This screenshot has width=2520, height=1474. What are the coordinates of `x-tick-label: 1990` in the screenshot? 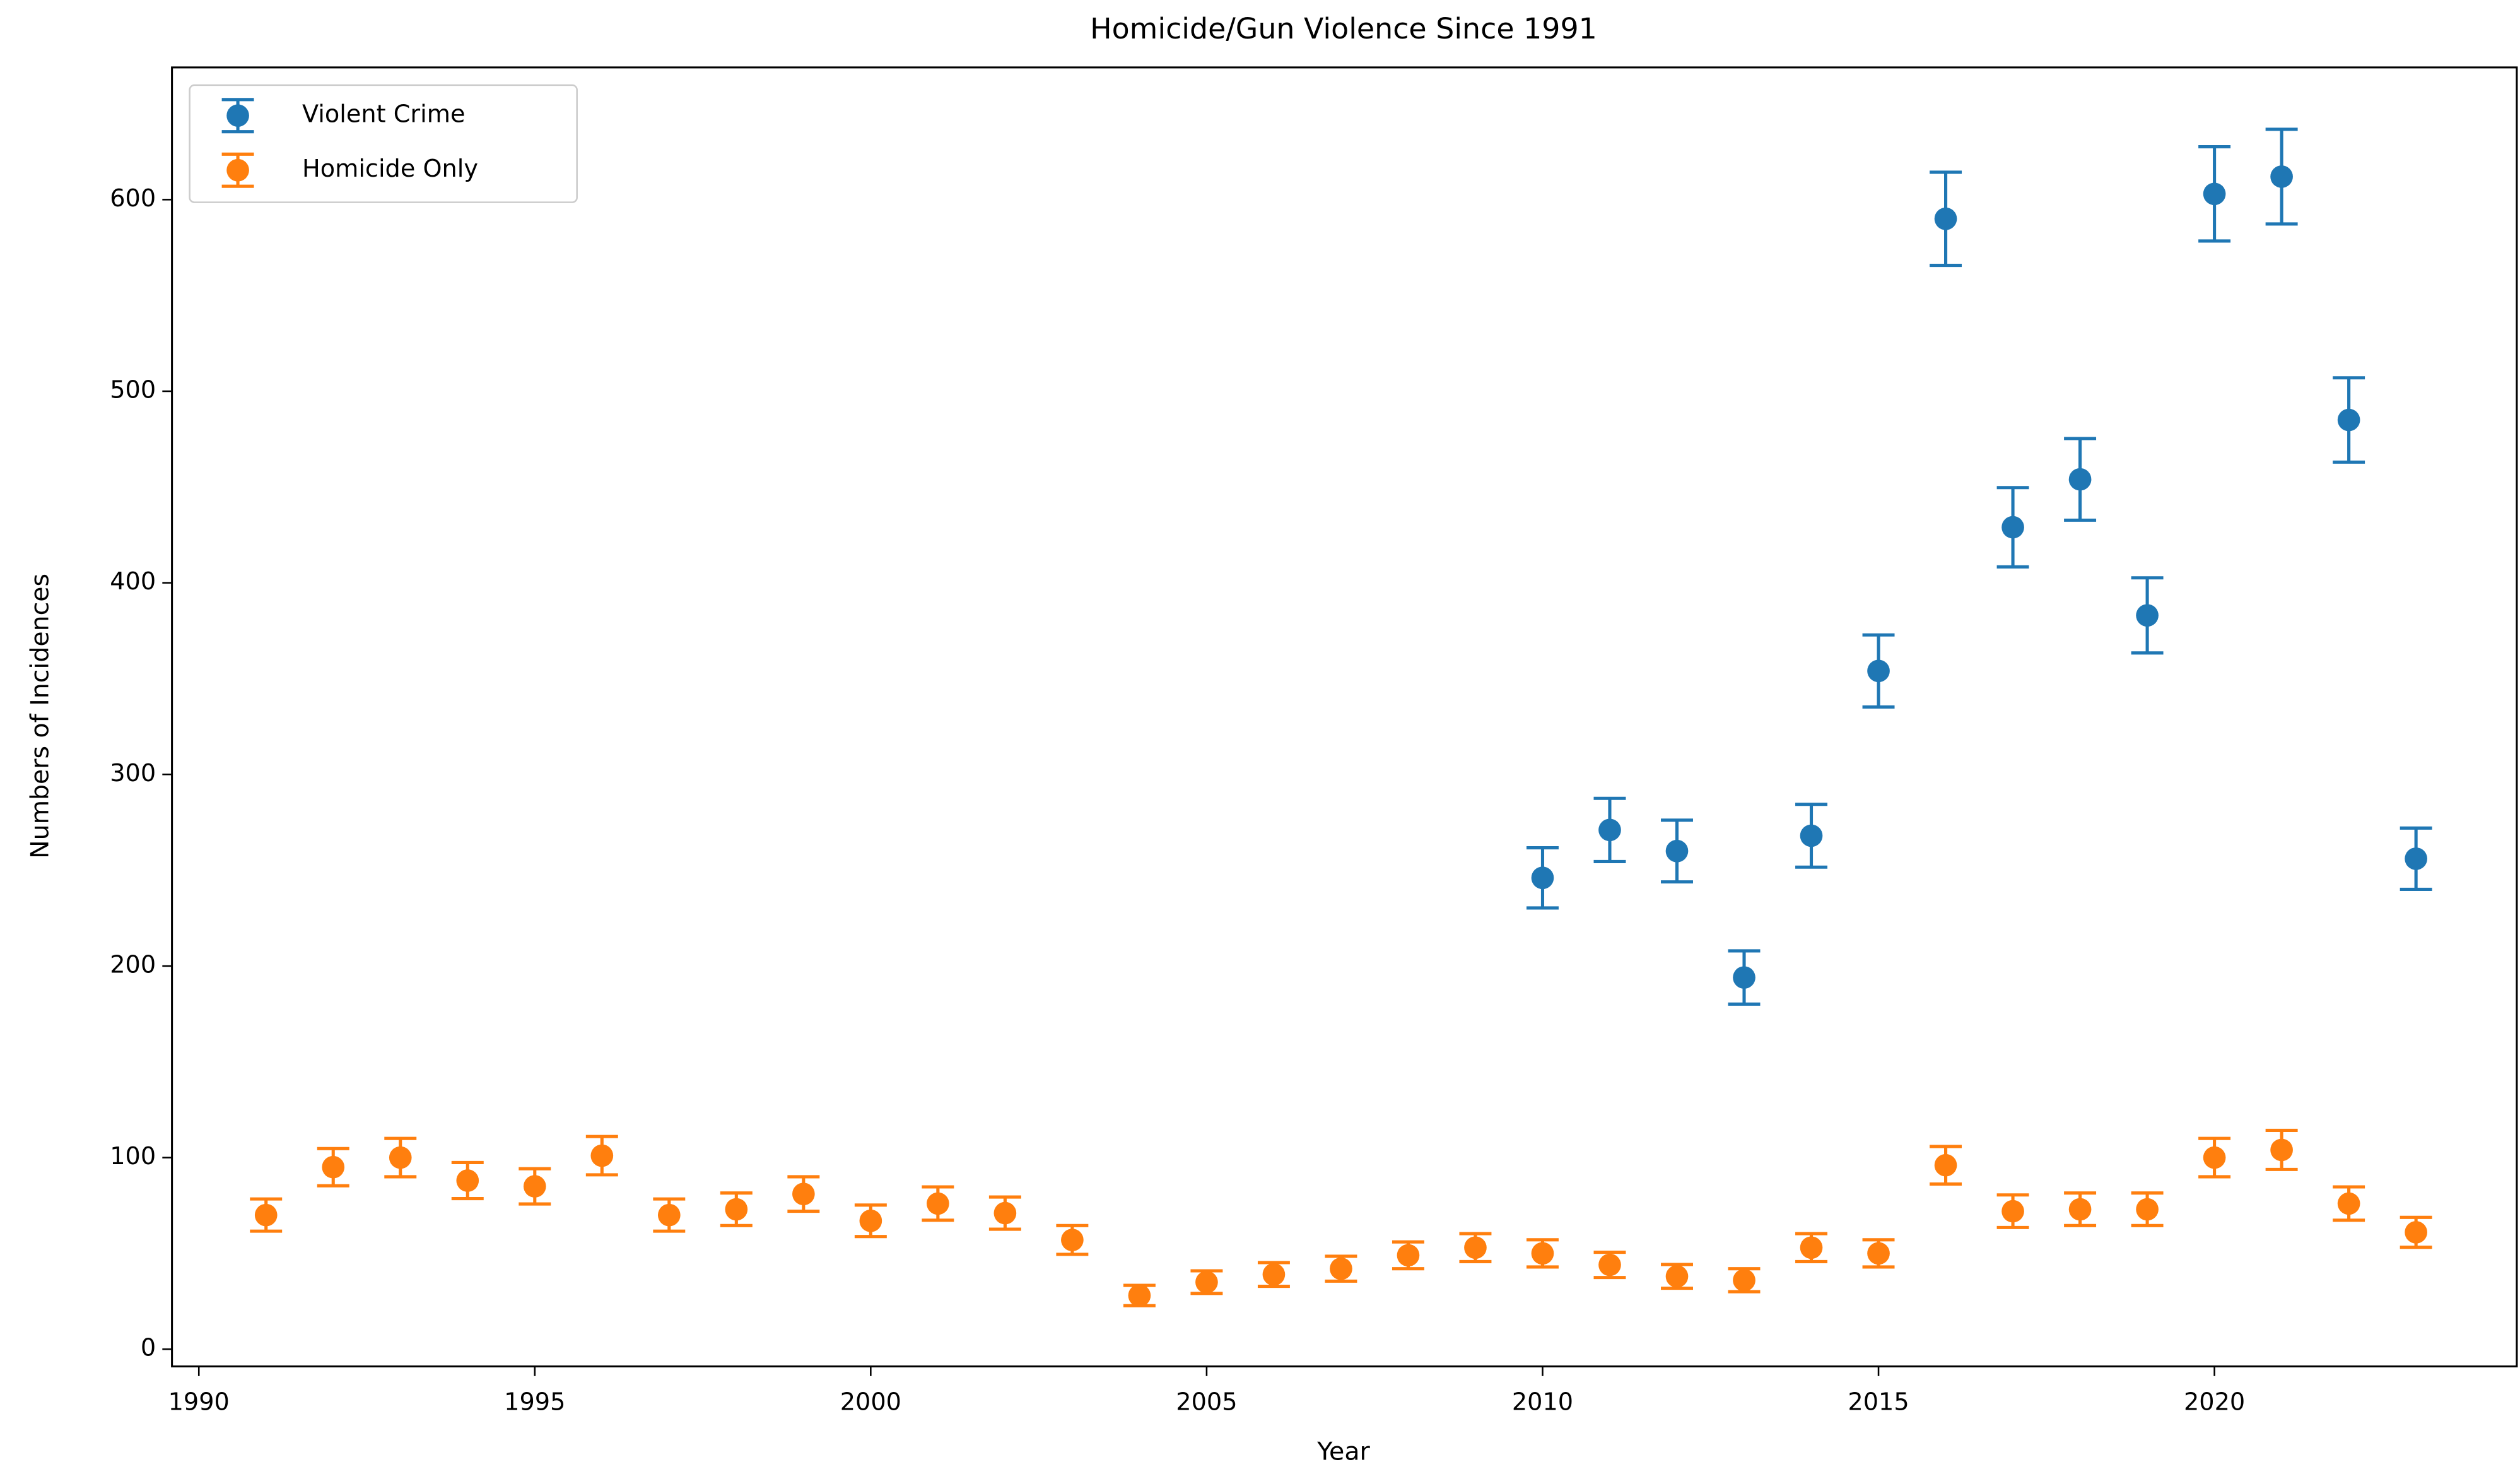 It's located at (199, 1403).